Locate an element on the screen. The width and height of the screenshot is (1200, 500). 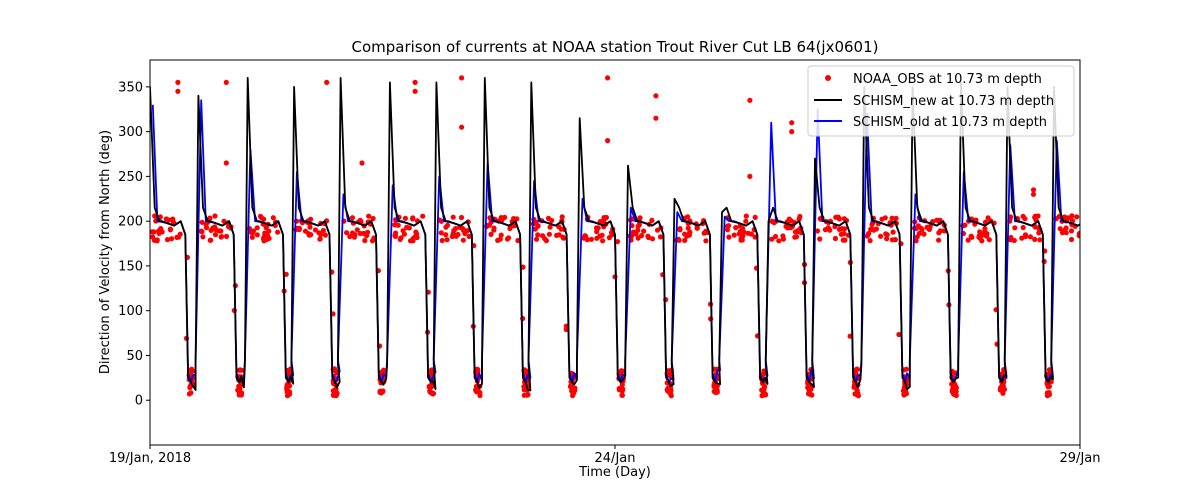
x-tick-label: 29/Jan is located at coordinates (1080, 458).